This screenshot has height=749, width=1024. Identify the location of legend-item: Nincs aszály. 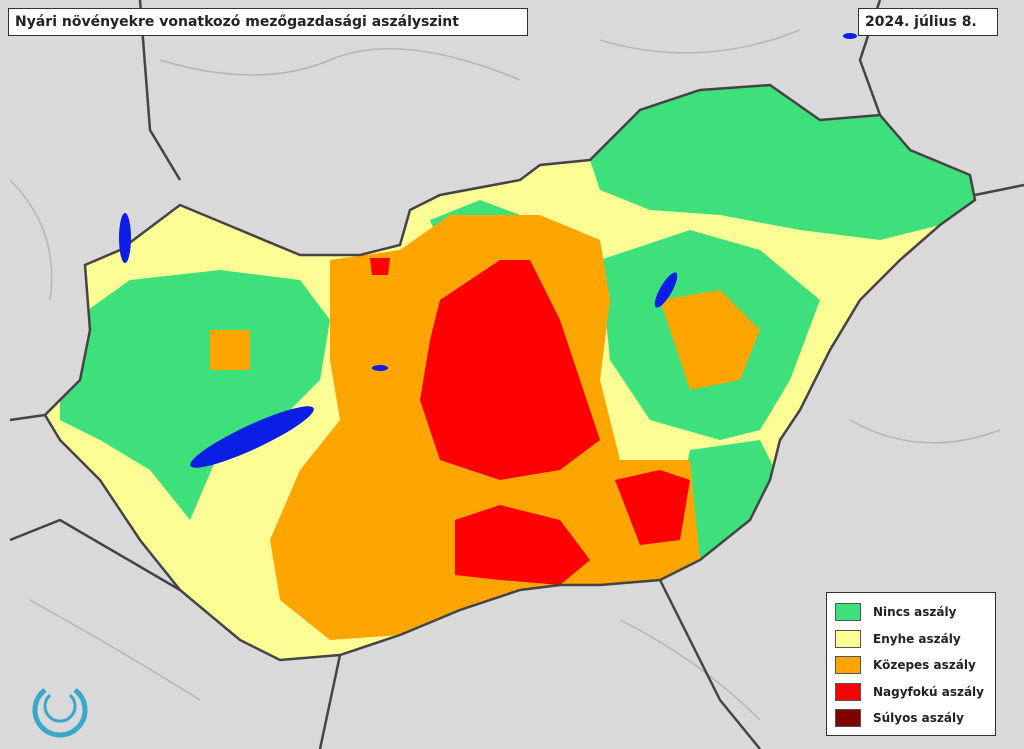
(911, 612).